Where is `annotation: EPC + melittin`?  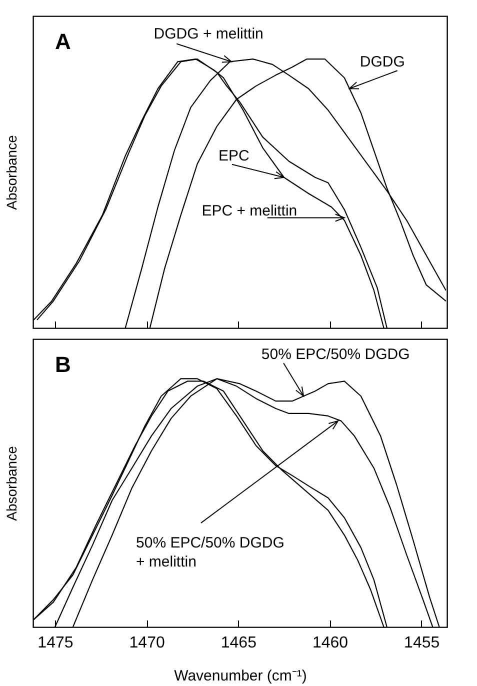 annotation: EPC + melittin is located at coordinates (250, 211).